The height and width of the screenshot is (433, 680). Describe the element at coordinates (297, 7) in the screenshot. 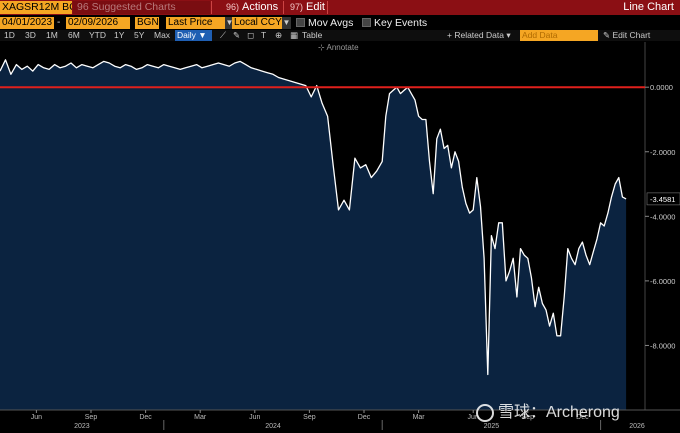

I see `edit-shortcut: 97)` at that location.